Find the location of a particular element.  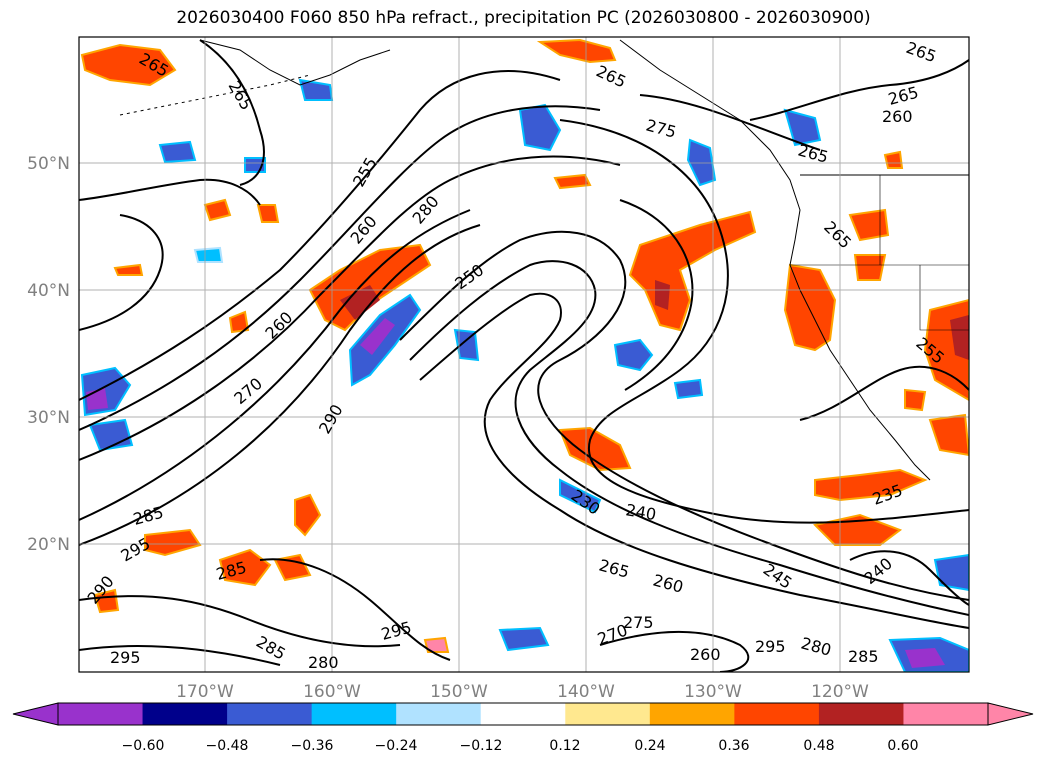

lat-label: 30°N is located at coordinates (48, 418).